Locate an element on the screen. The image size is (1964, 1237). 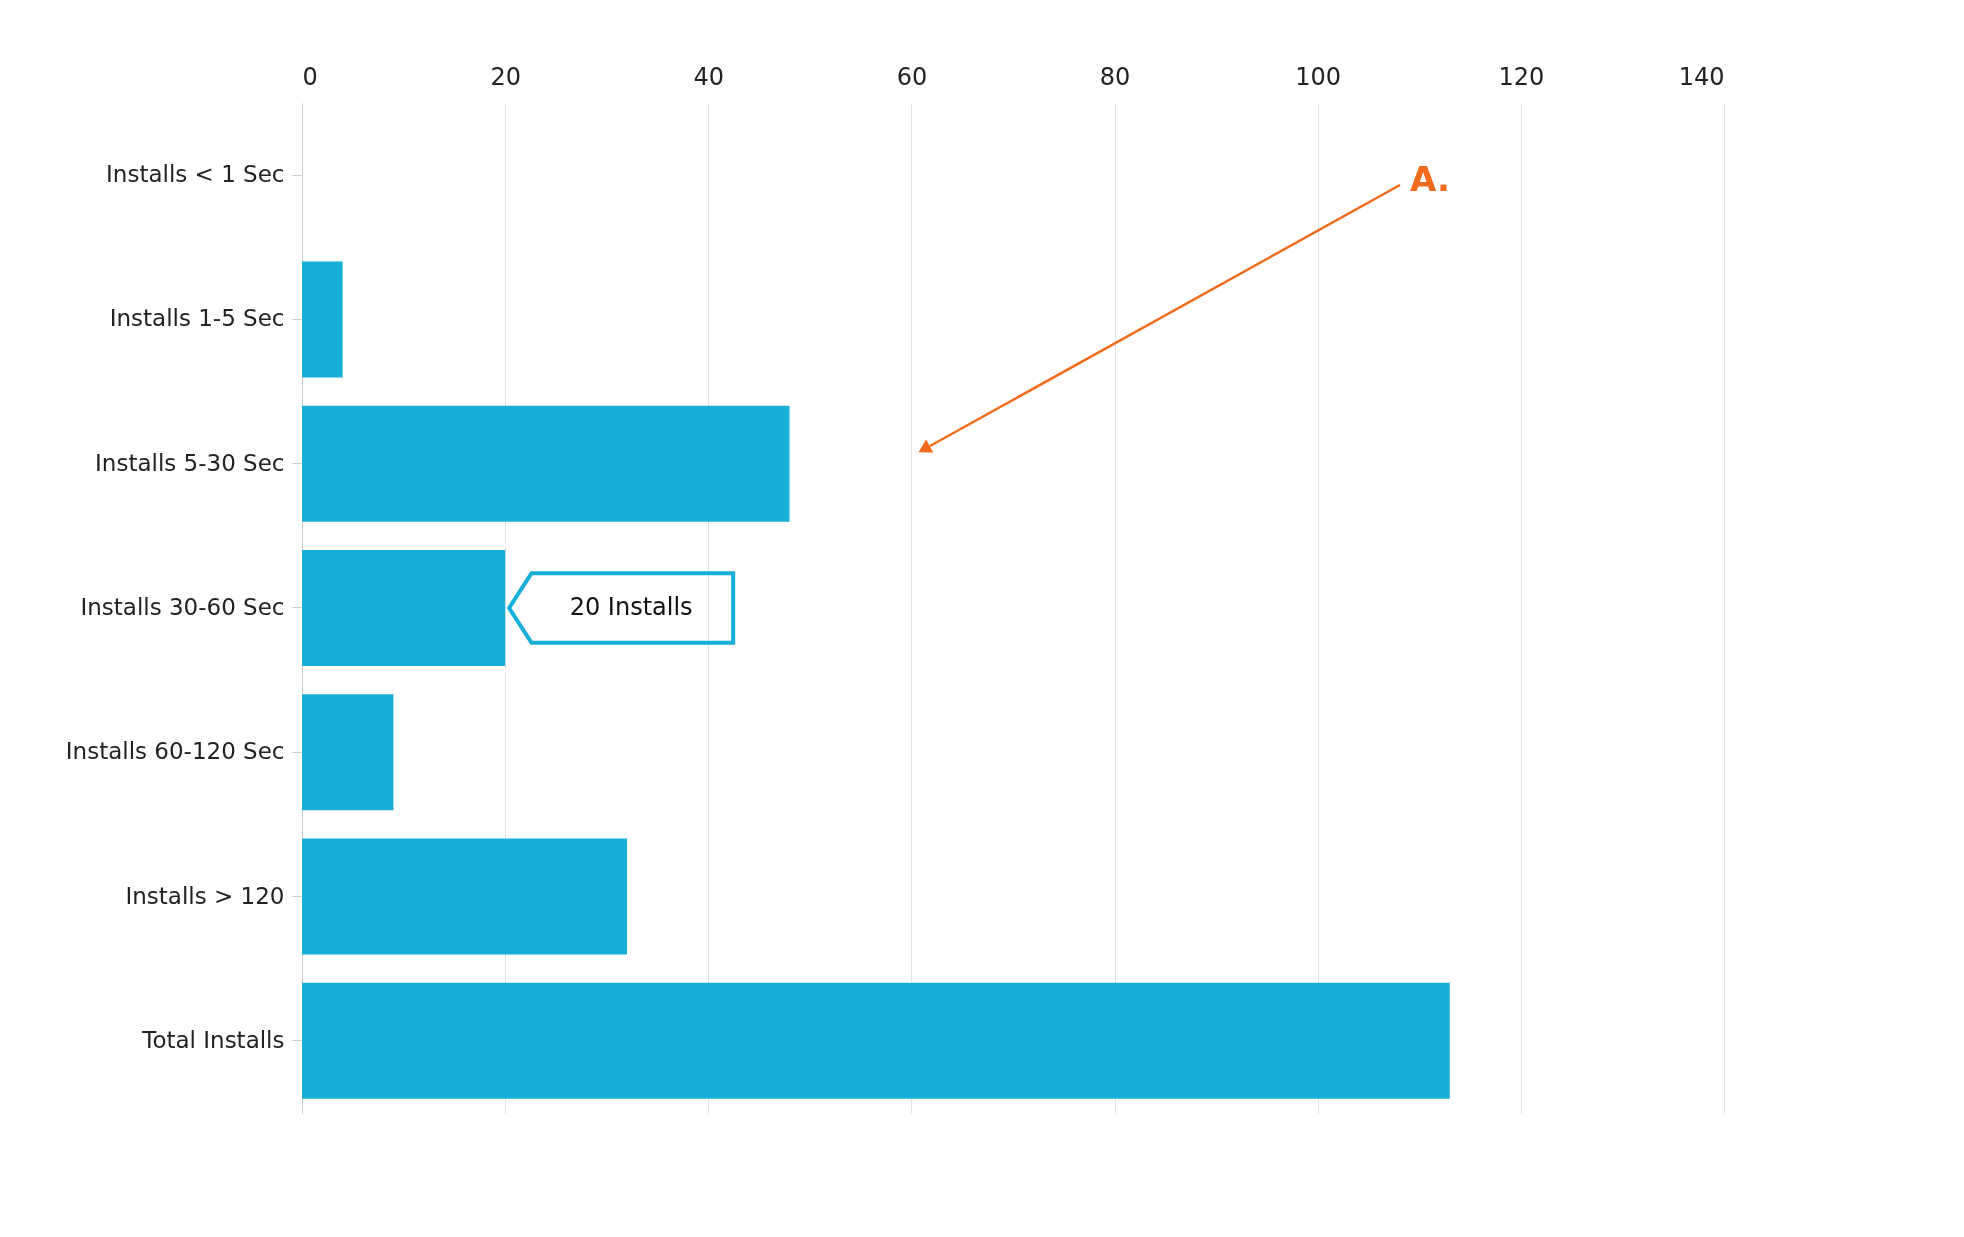
annotation: A. is located at coordinates (1430, 179).